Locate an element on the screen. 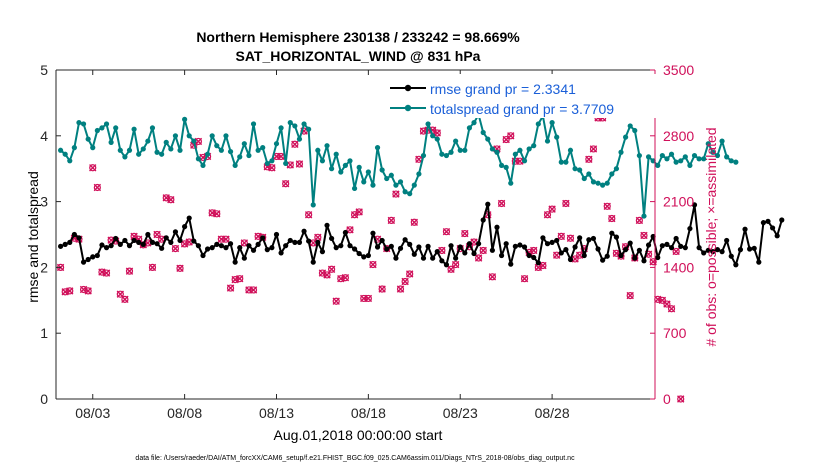 This screenshot has height=475, width=830. x-axis-label: Aug.01,2018 00:00:00 start is located at coordinates (358, 435).